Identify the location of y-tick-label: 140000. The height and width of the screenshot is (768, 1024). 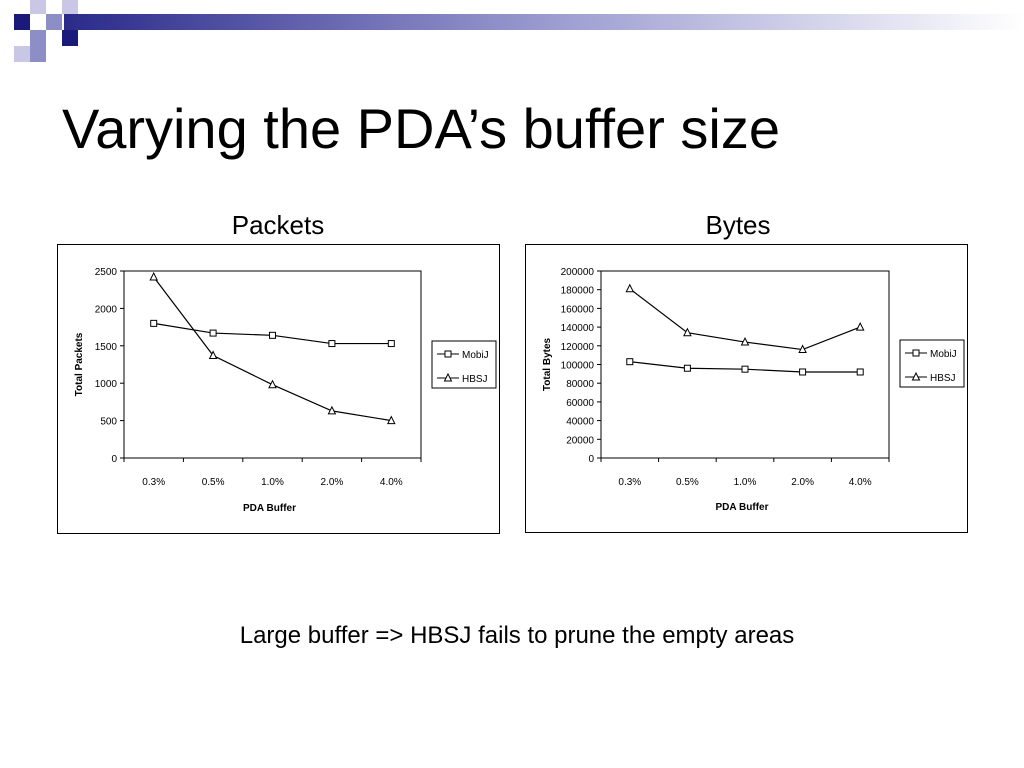
(578, 328).